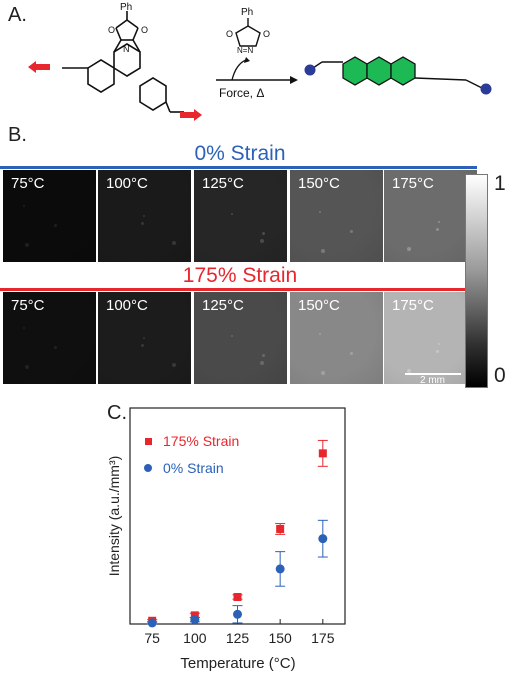 This screenshot has width=529, height=677. Describe the element at coordinates (319, 183) in the screenshot. I see `top-row-tile-temp-label: 150°C` at that location.